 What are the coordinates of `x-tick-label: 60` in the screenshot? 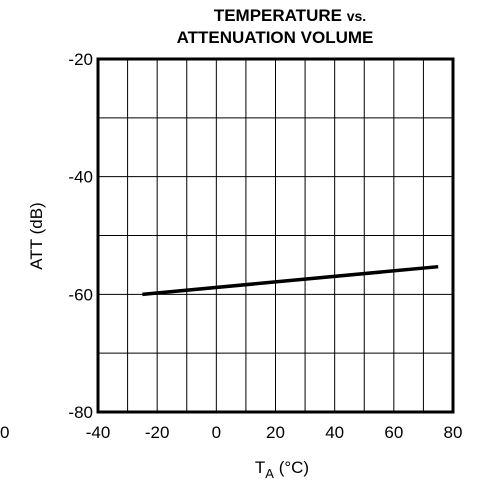 It's located at (393, 432).